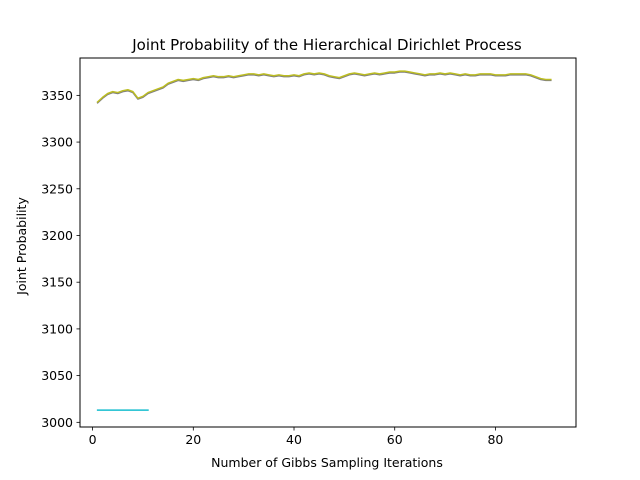  Describe the element at coordinates (495, 439) in the screenshot. I see `x-tick-label: 80` at that location.